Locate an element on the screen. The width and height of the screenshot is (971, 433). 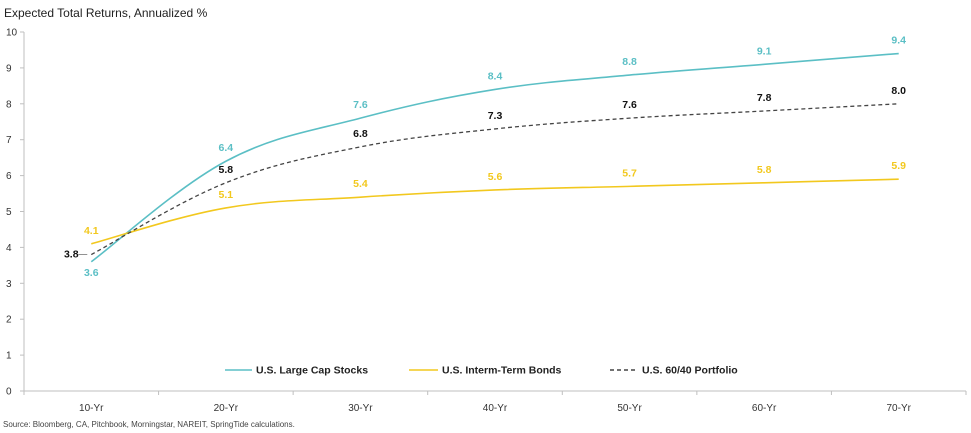
data-label-u-s-interm-term-bonds: 5.6 is located at coordinates (495, 177).